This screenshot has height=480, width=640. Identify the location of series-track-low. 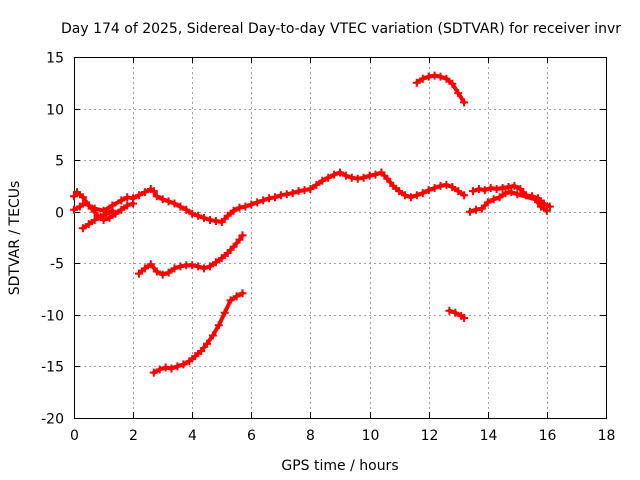
(97, 219).